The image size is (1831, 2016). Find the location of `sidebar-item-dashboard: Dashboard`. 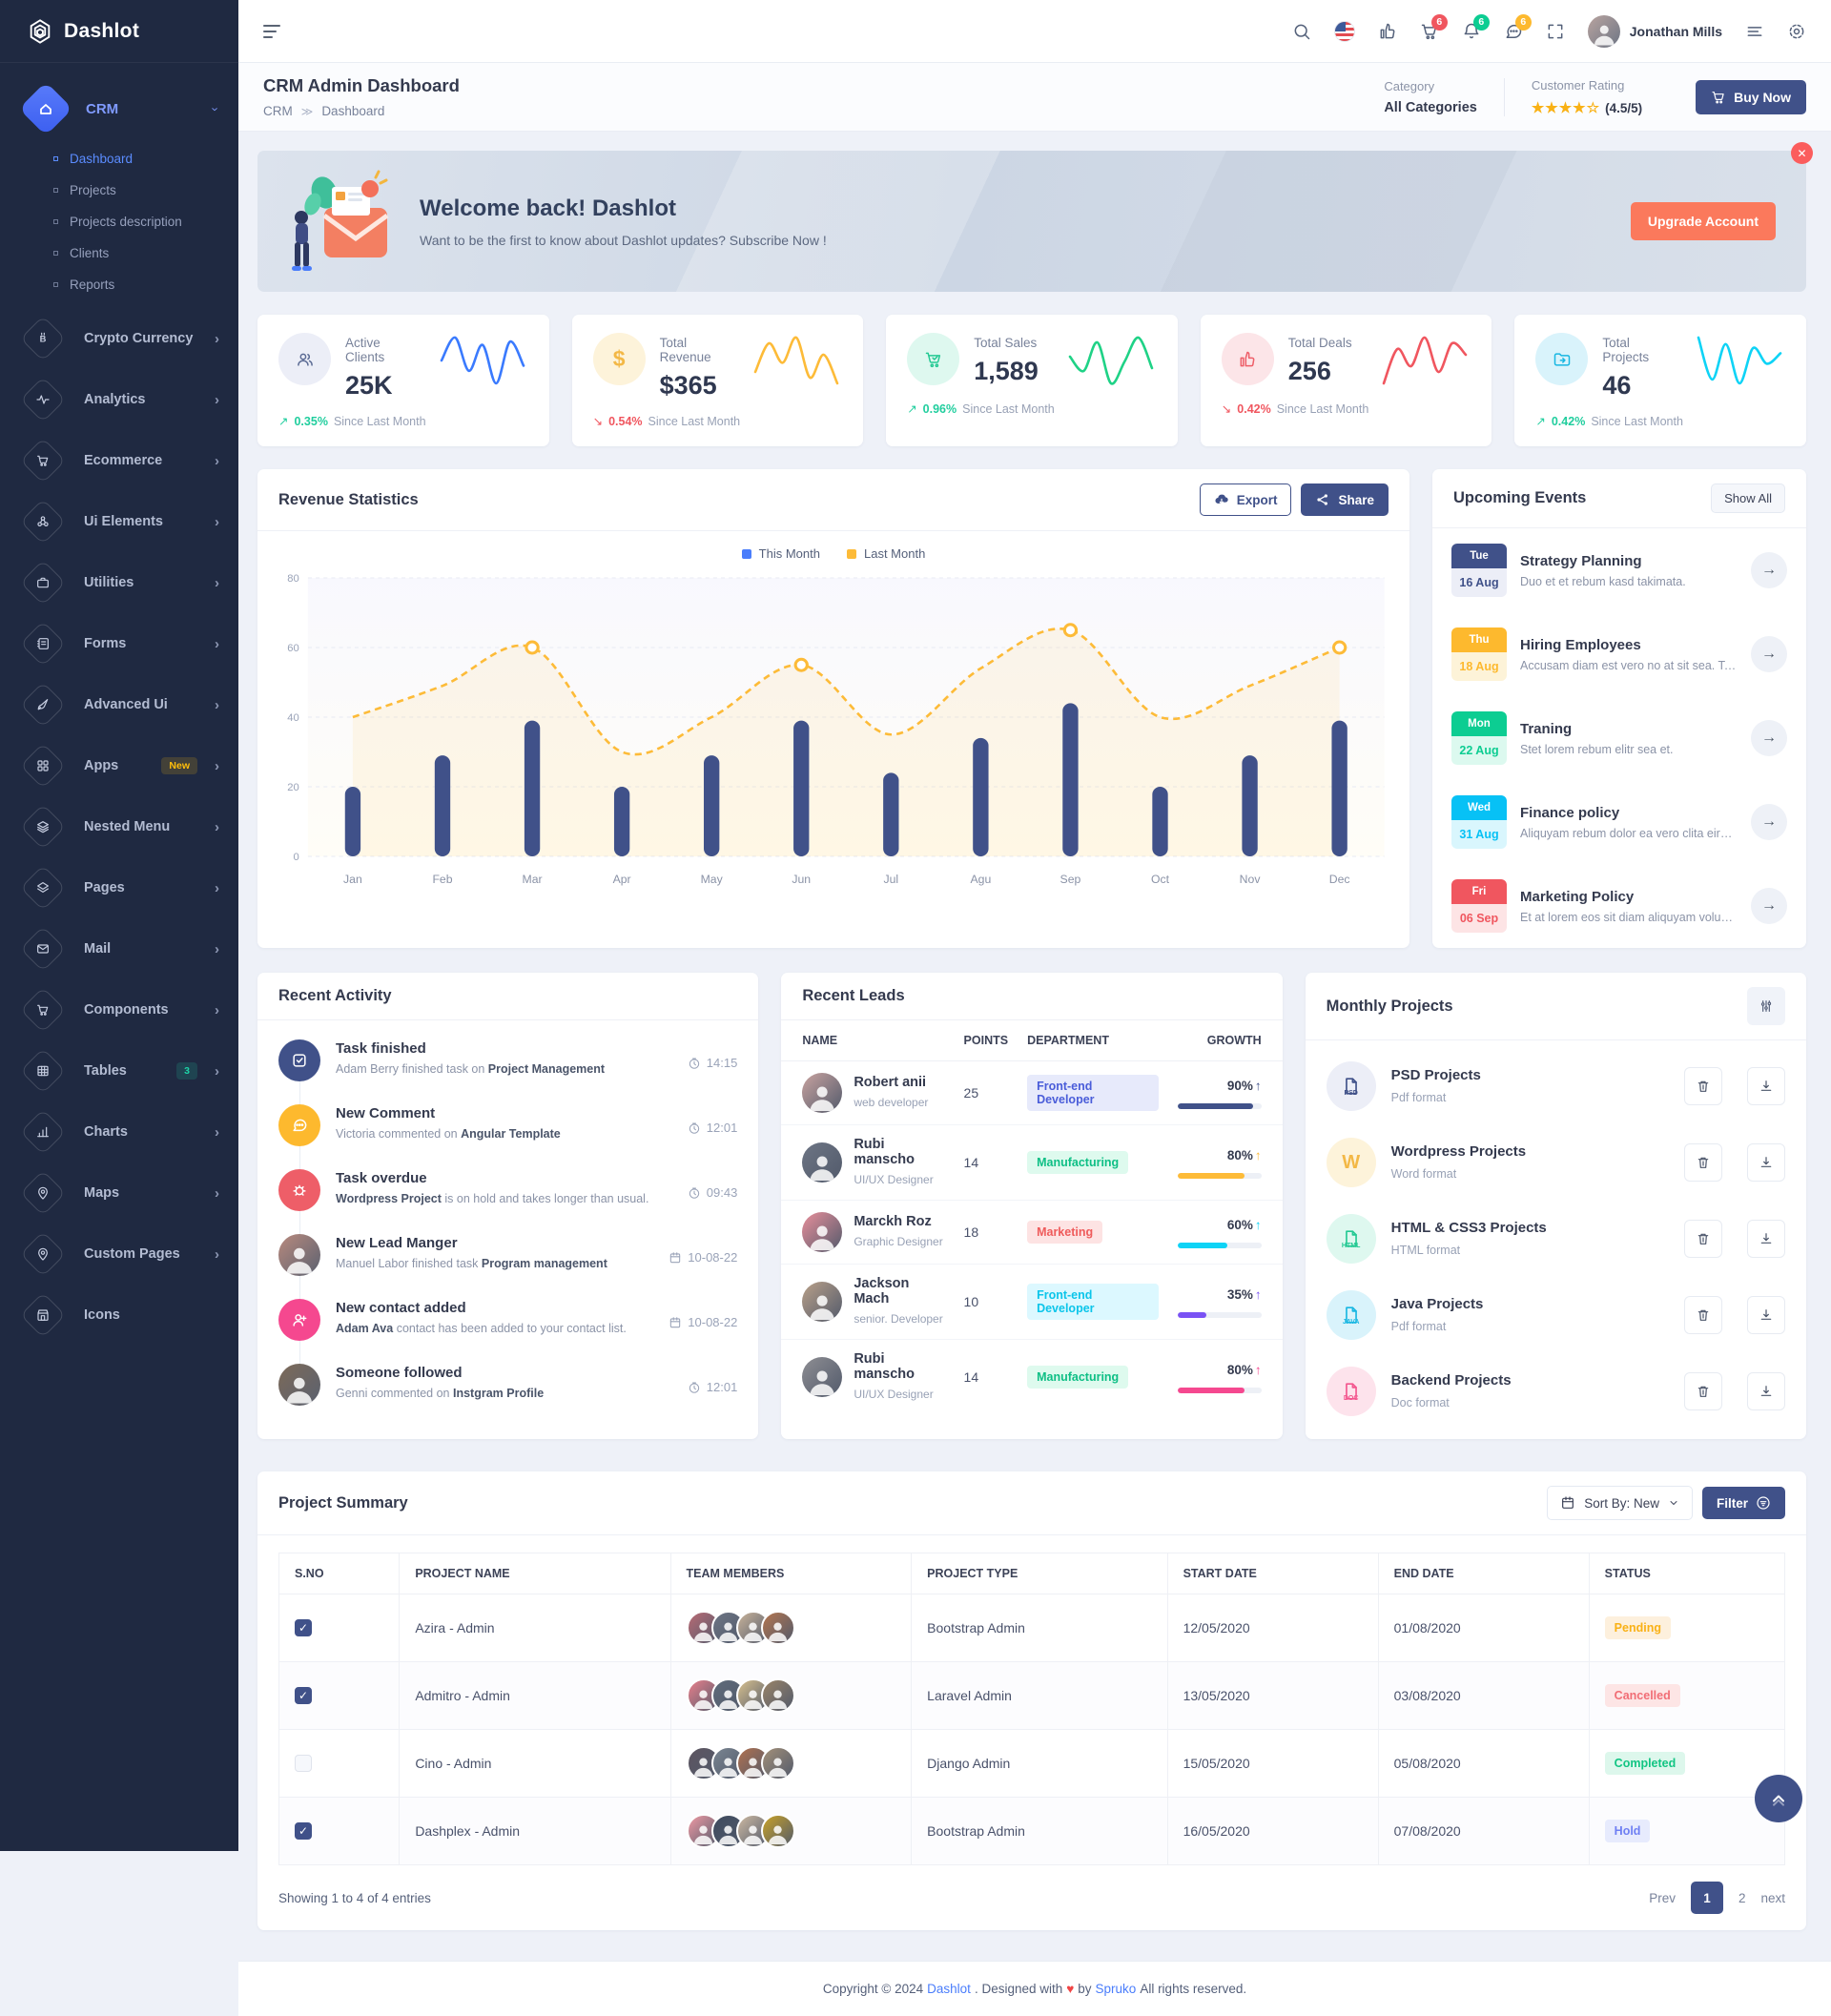

sidebar-item-dashboard: Dashboard is located at coordinates (119, 159).